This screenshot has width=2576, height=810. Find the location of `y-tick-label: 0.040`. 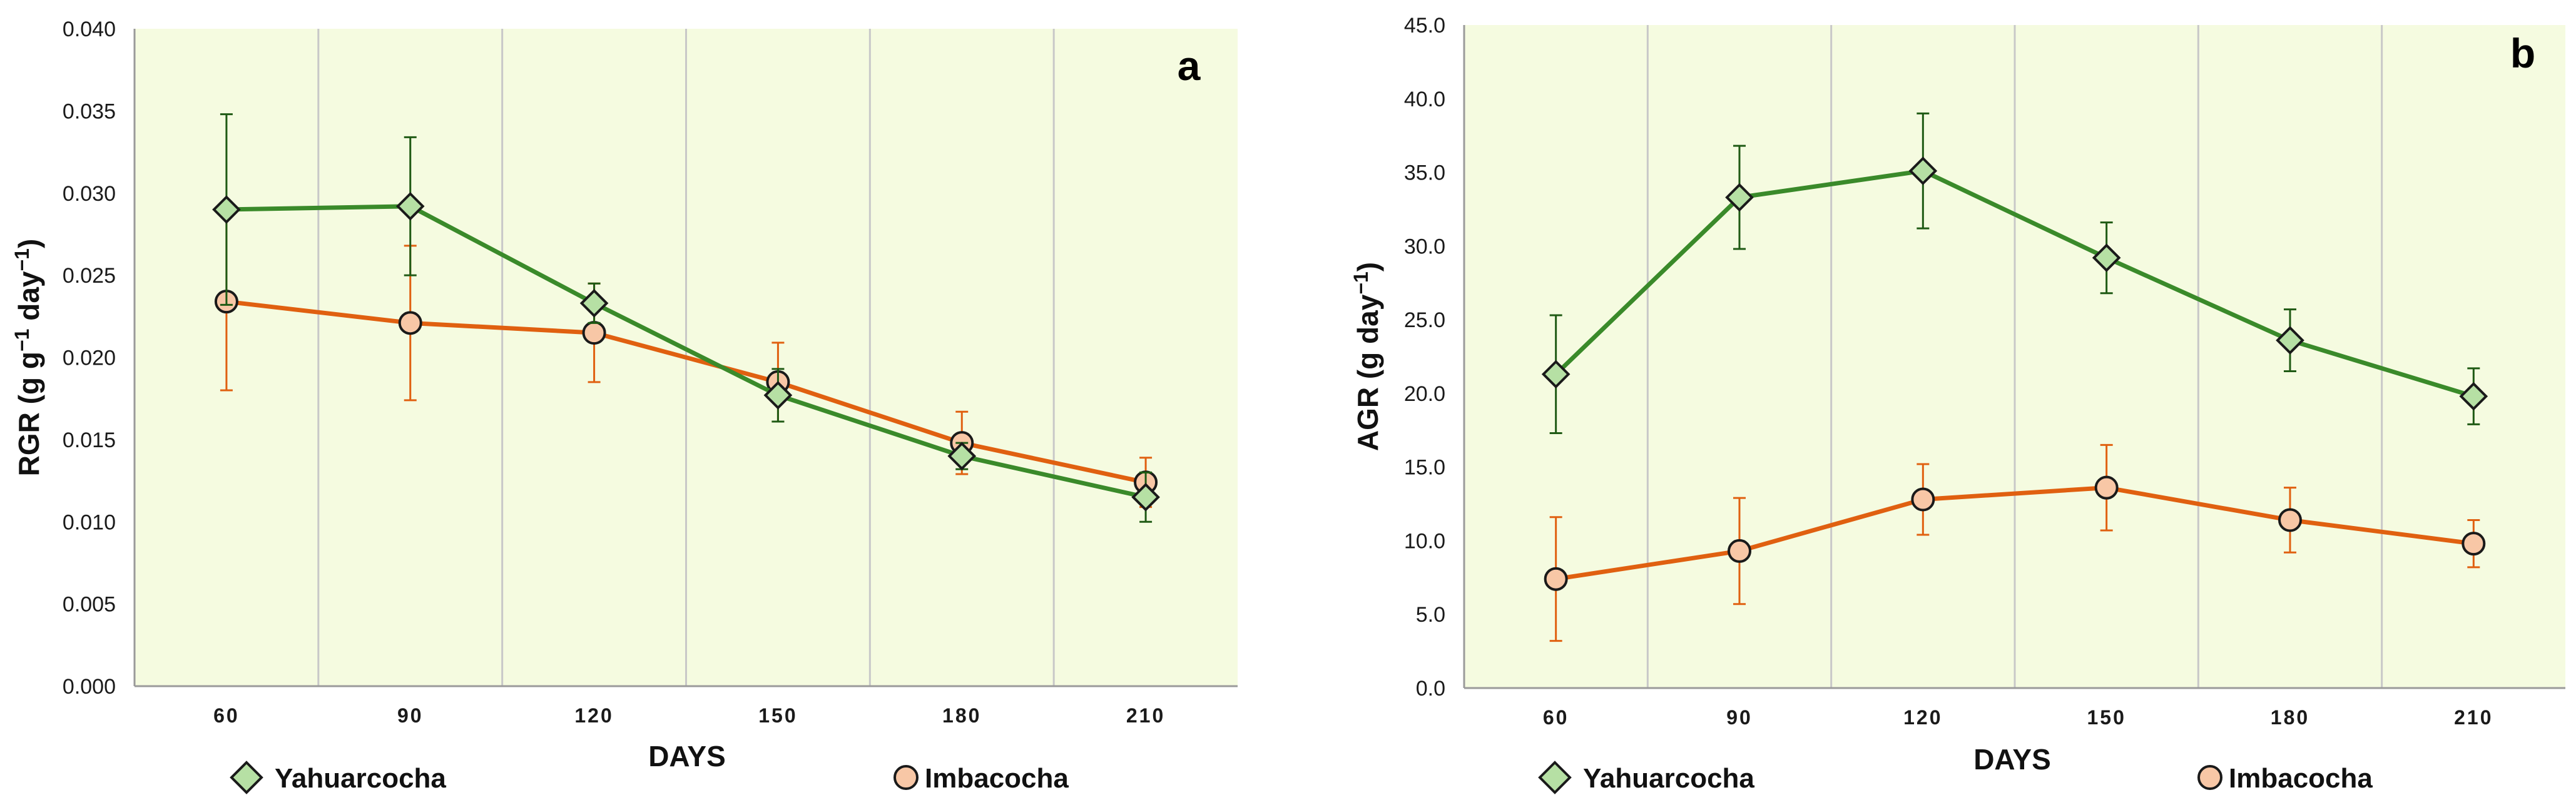

y-tick-label: 0.040 is located at coordinates (90, 29).